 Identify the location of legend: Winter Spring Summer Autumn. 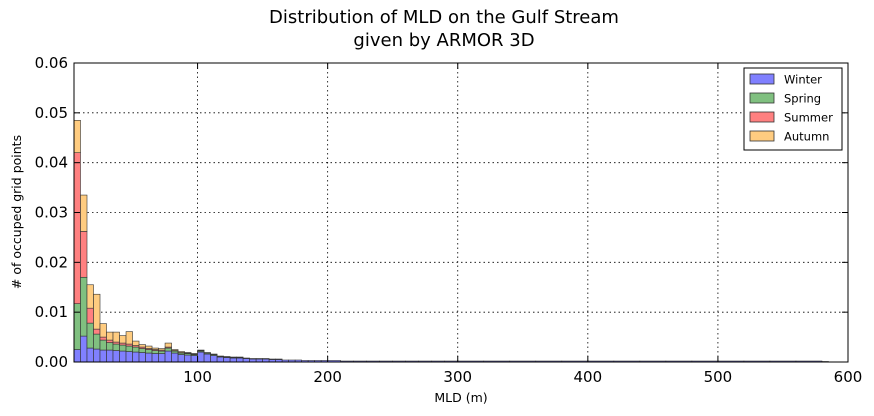
(793, 109).